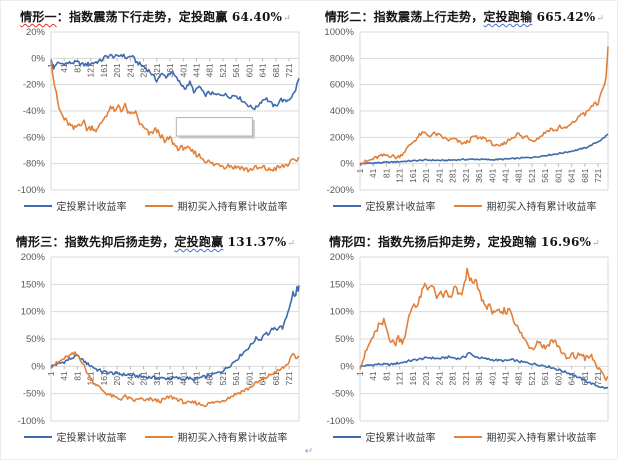 Image resolution: width=618 pixels, height=460 pixels. What do you see at coordinates (34, 111) in the screenshot?
I see `svg-text: -40%` at bounding box center [34, 111].